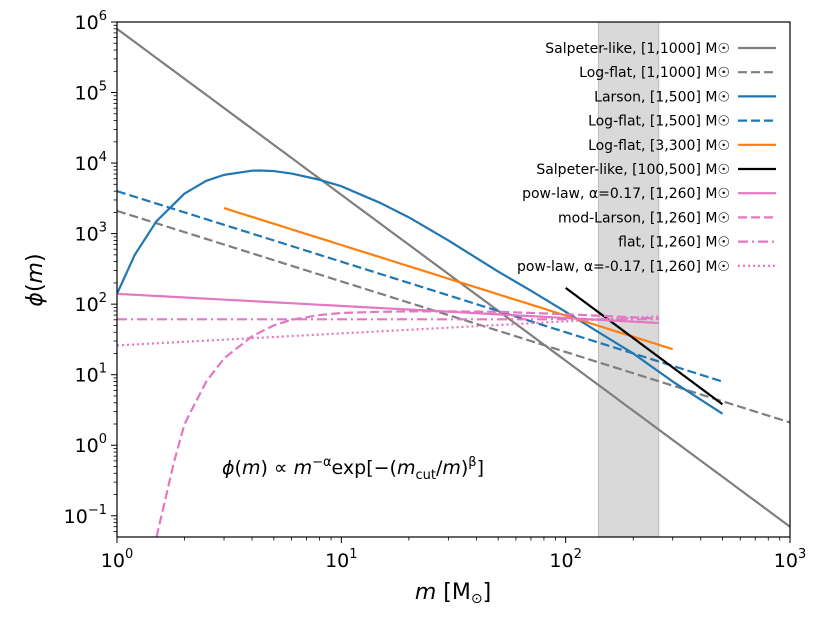 The height and width of the screenshot is (623, 830). I want to click on legend-label-1: Salpeter-like, [1,1000] M☉, so click(637, 49).